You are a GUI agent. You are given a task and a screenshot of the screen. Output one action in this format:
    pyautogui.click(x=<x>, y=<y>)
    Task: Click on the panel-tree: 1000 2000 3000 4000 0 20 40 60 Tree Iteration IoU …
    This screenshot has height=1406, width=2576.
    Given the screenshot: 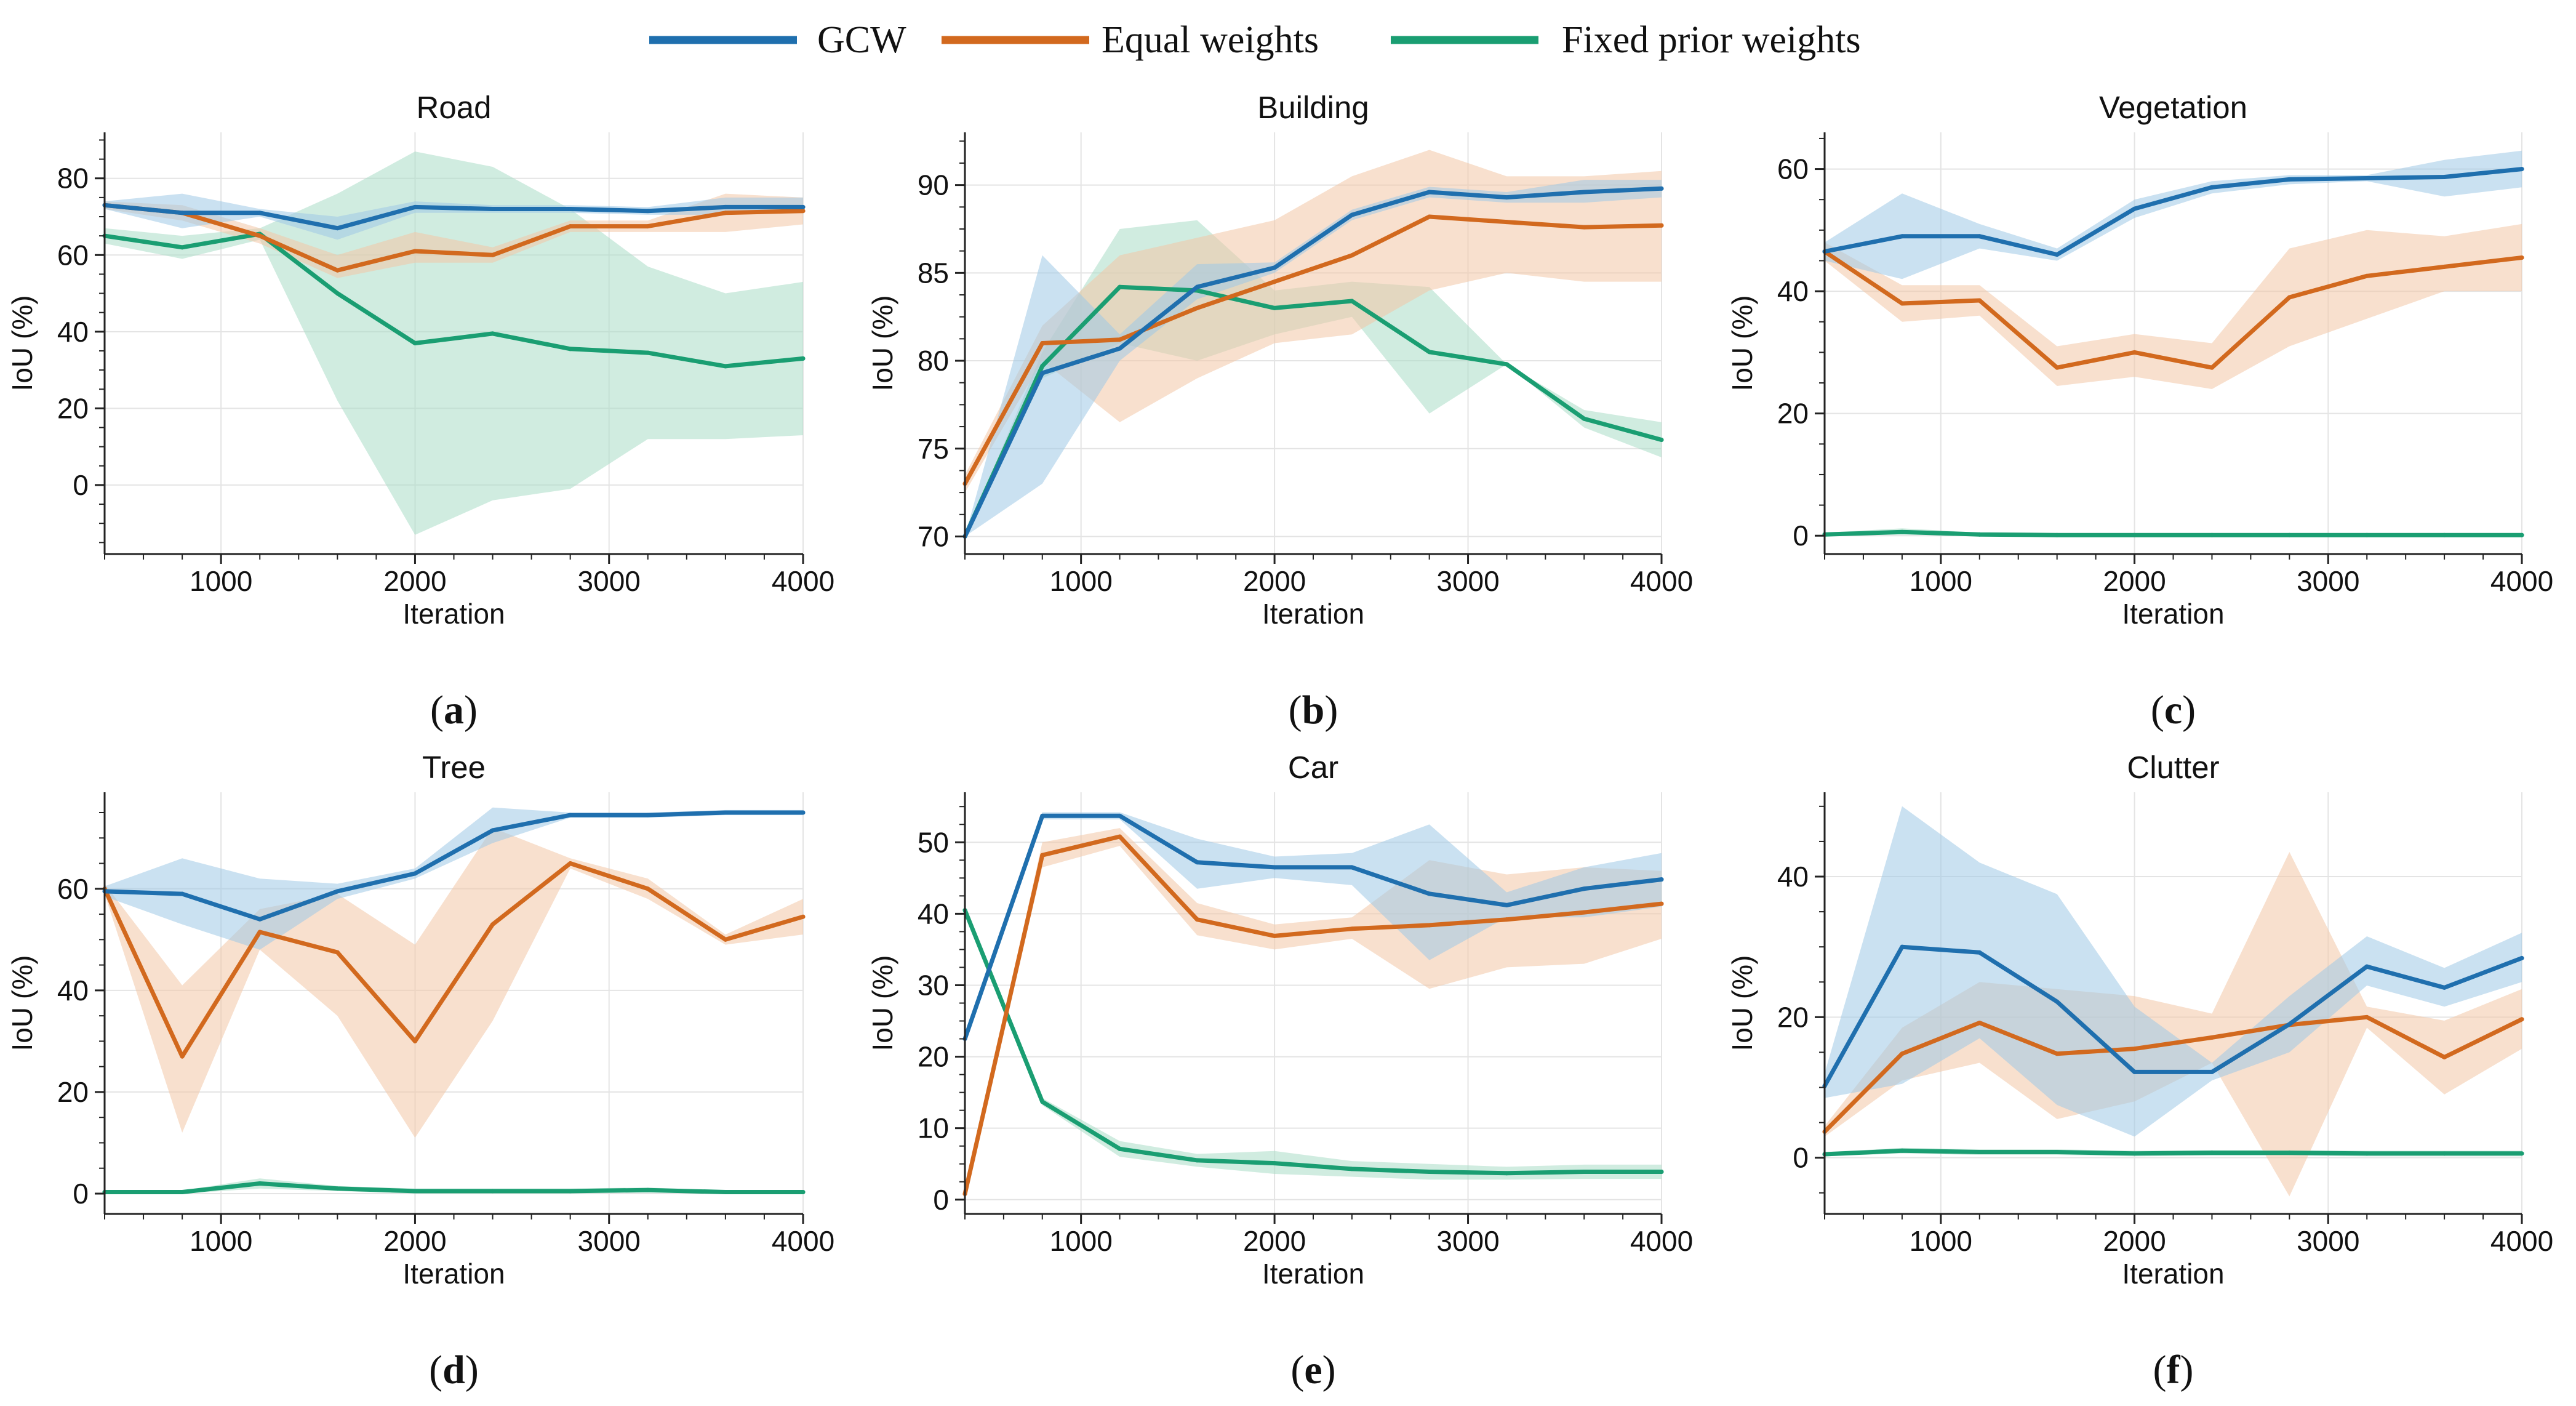 What is the action you would take?
    pyautogui.click(x=420, y=1071)
    